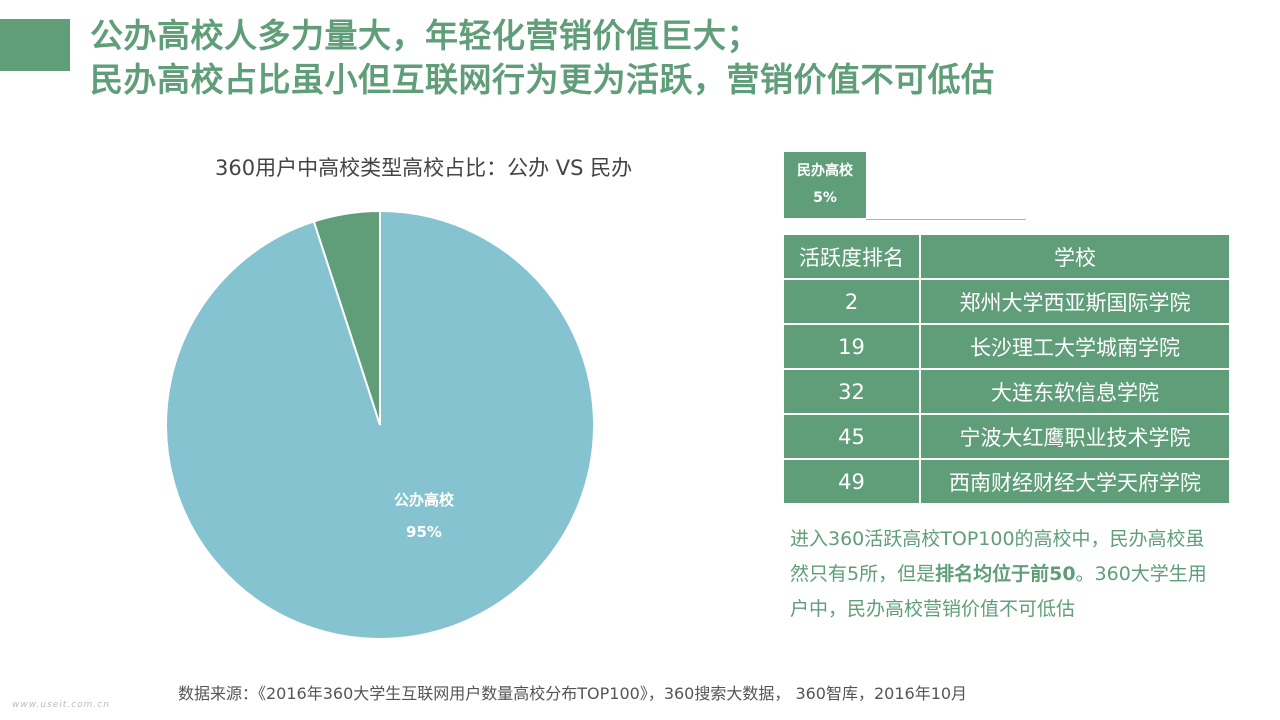 This screenshot has height=720, width=1280. I want to click on table-header-row: 活跃度排名 学校, so click(1006, 256).